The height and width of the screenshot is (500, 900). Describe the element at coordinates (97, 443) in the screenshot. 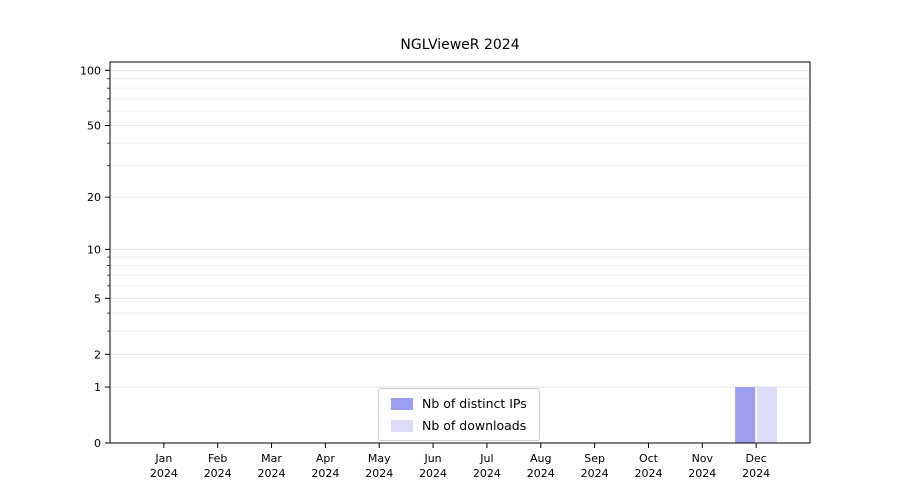

I see `y-tick-label: 0` at that location.